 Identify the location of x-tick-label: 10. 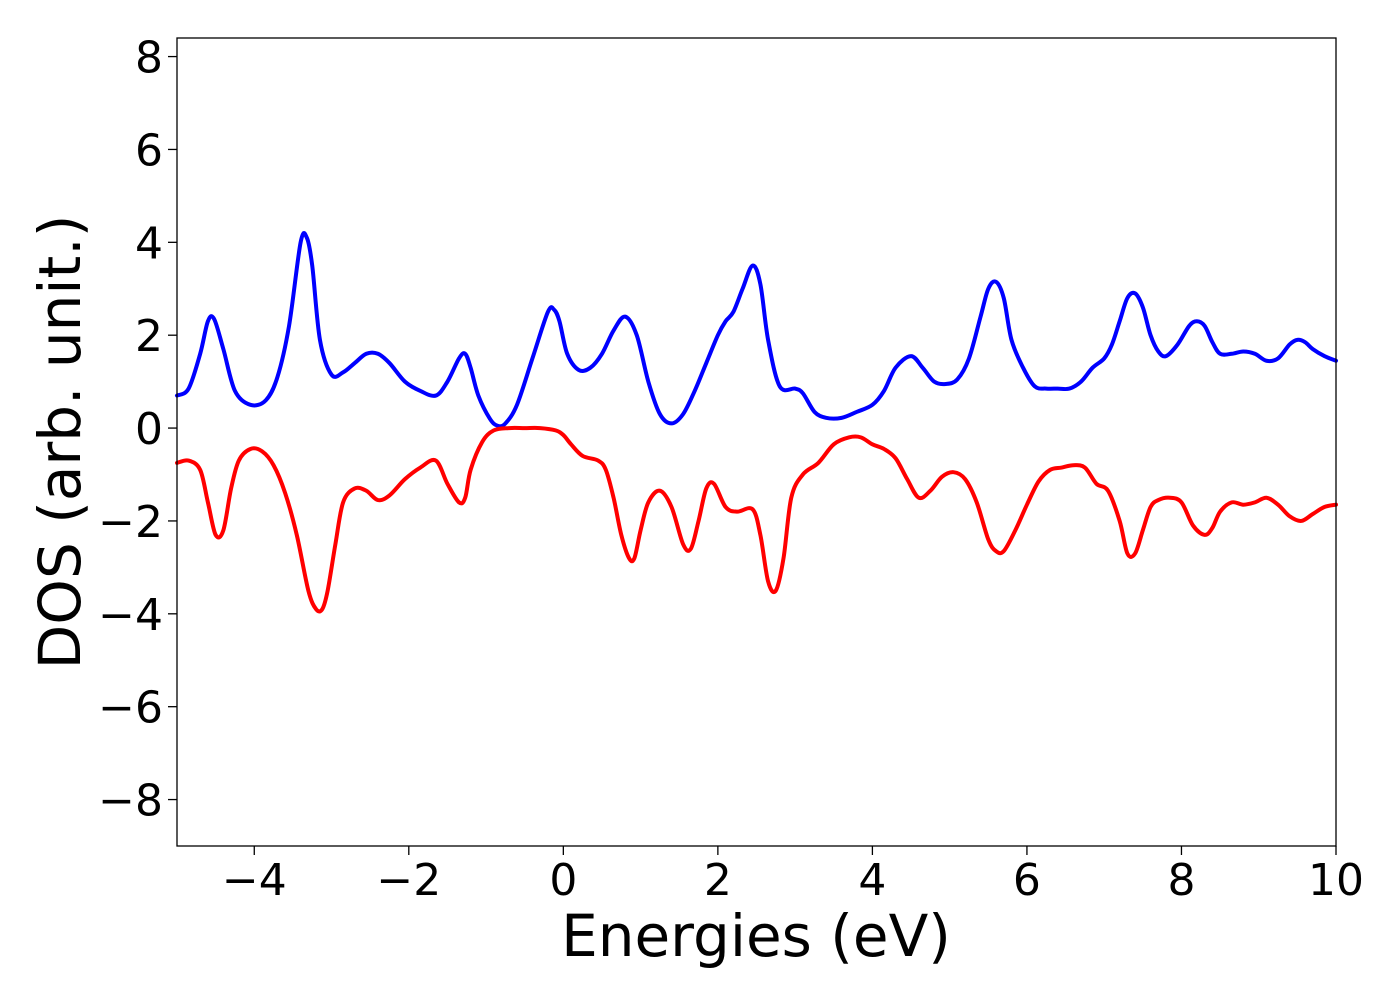
(1336, 880).